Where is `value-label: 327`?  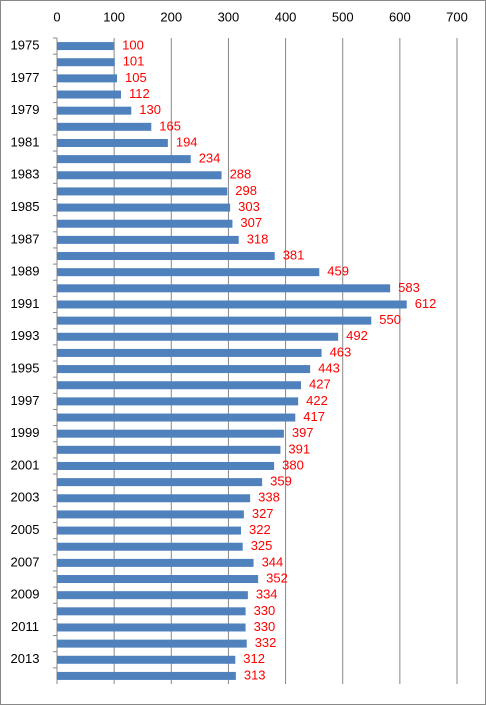 value-label: 327 is located at coordinates (263, 513).